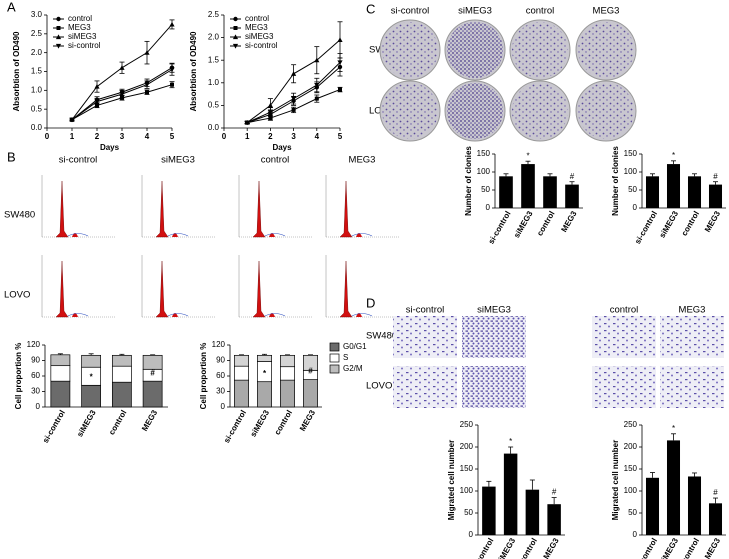 This screenshot has width=729, height=559. What do you see at coordinates (214, 105) in the screenshot?
I see `y-tick-label: 0.5` at bounding box center [214, 105].